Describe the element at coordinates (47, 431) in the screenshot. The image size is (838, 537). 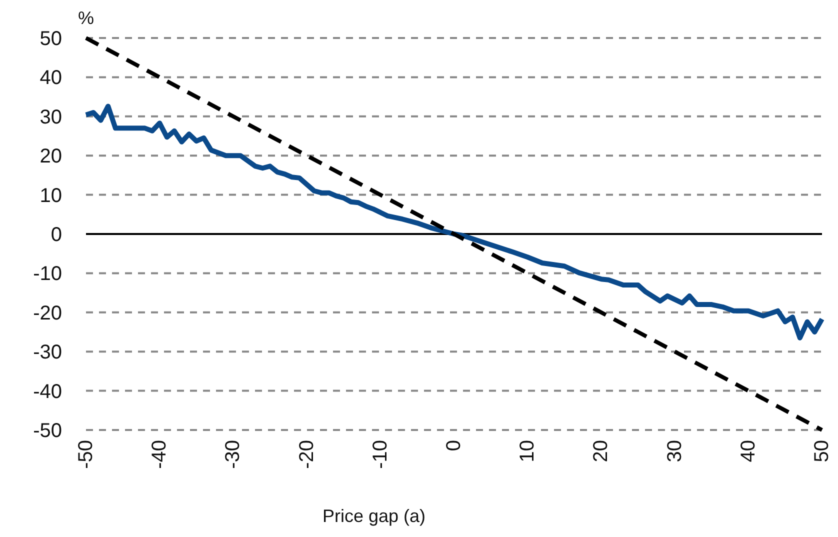
I see `y-tick-label: -50` at that location.